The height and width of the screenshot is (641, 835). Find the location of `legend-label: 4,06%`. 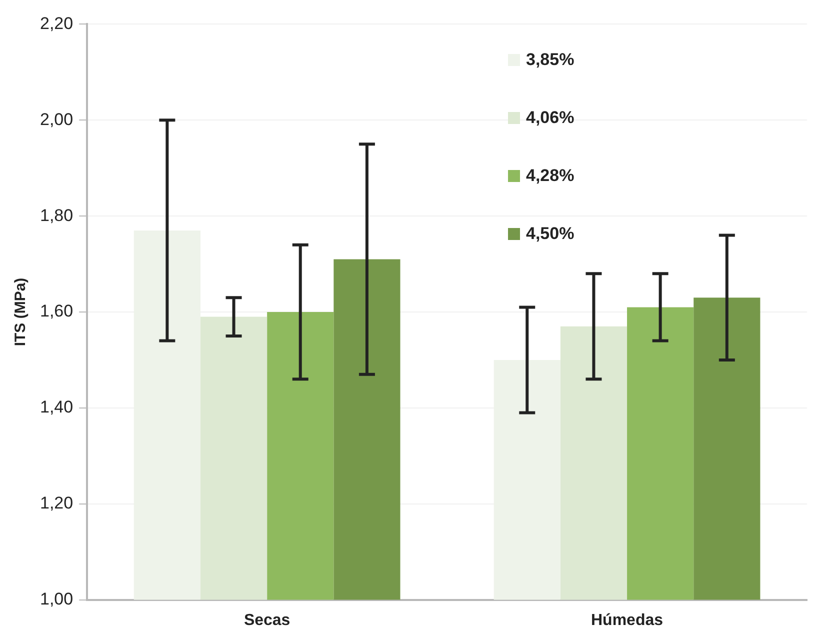

legend-label: 4,06% is located at coordinates (550, 118).